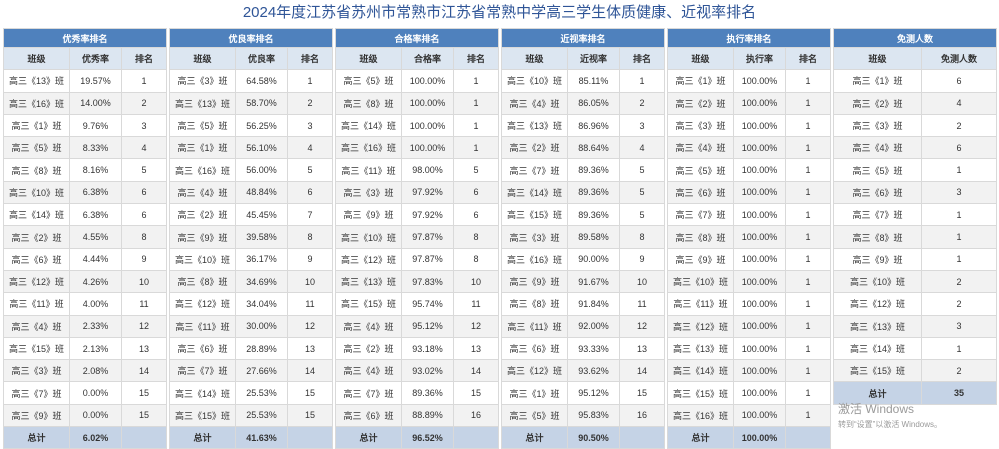  Describe the element at coordinates (251, 237) in the screenshot. I see `table-row: 高三《9》班 39.58% 8` at that location.